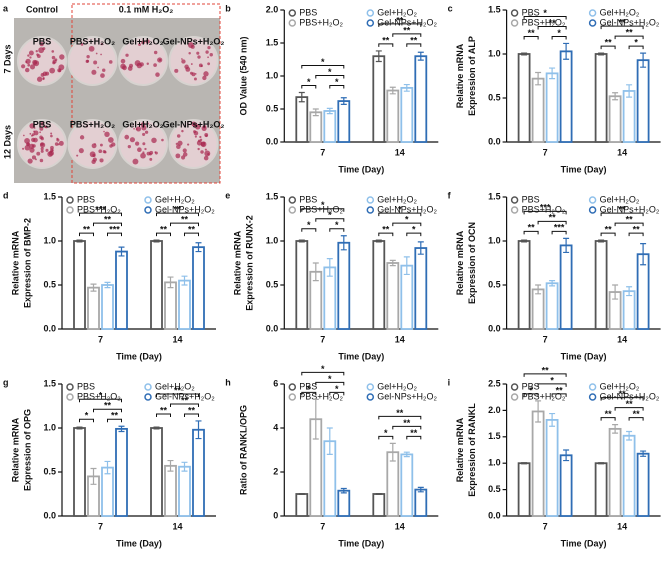 Image resolution: width=667 pixels, height=561 pixels. What do you see at coordinates (472, 76) in the screenshot?
I see `y-axis-label: Expression of ALP` at bounding box center [472, 76].